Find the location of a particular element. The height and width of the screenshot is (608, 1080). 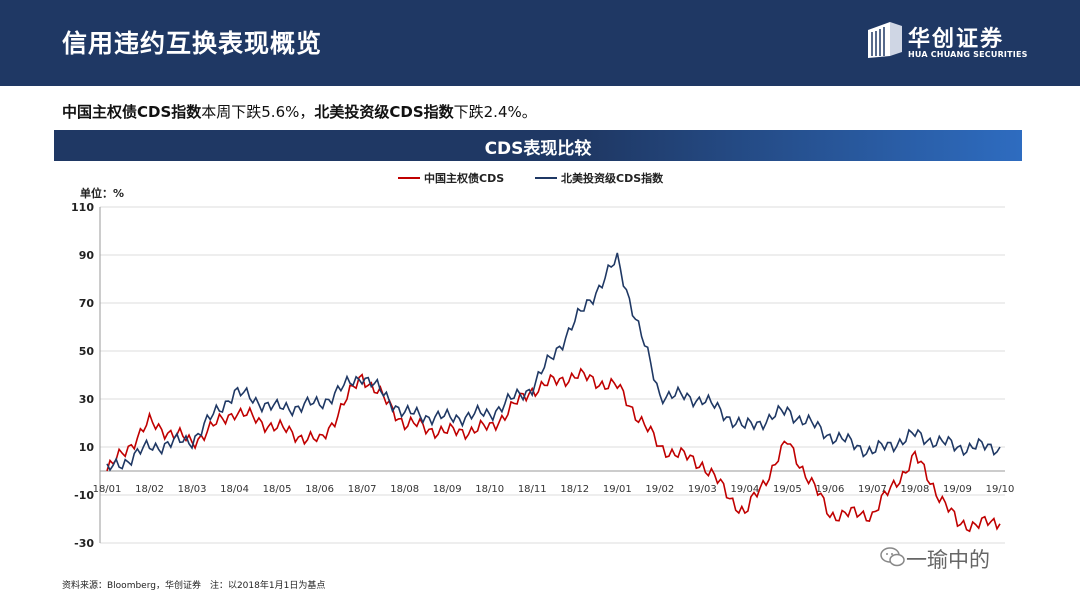

header-bar: 信用违约互换表现概览 华创证券 HUA CHUANG SECURITIES is located at coordinates (540, 43).